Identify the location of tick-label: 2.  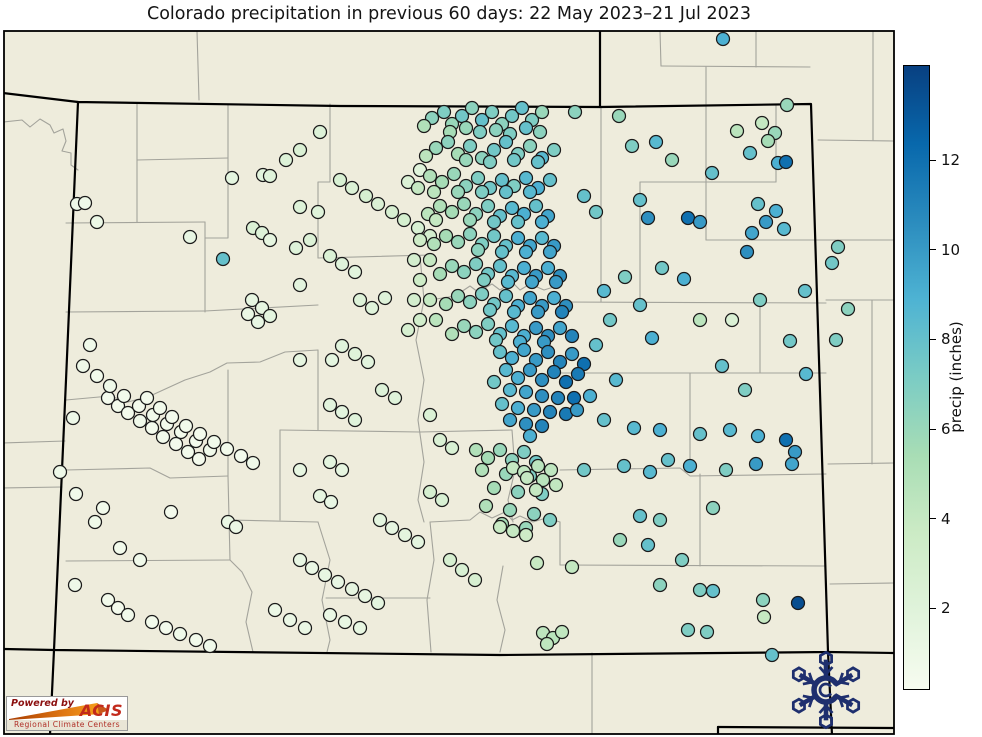
(946, 608).